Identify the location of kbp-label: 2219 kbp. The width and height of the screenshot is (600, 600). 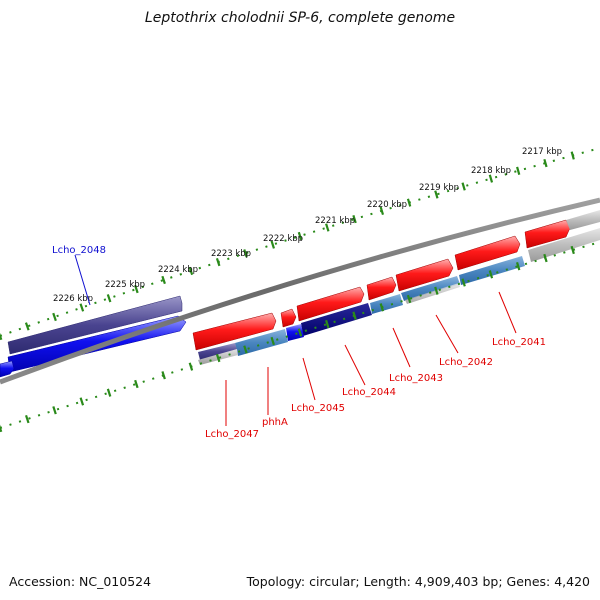
(439, 188).